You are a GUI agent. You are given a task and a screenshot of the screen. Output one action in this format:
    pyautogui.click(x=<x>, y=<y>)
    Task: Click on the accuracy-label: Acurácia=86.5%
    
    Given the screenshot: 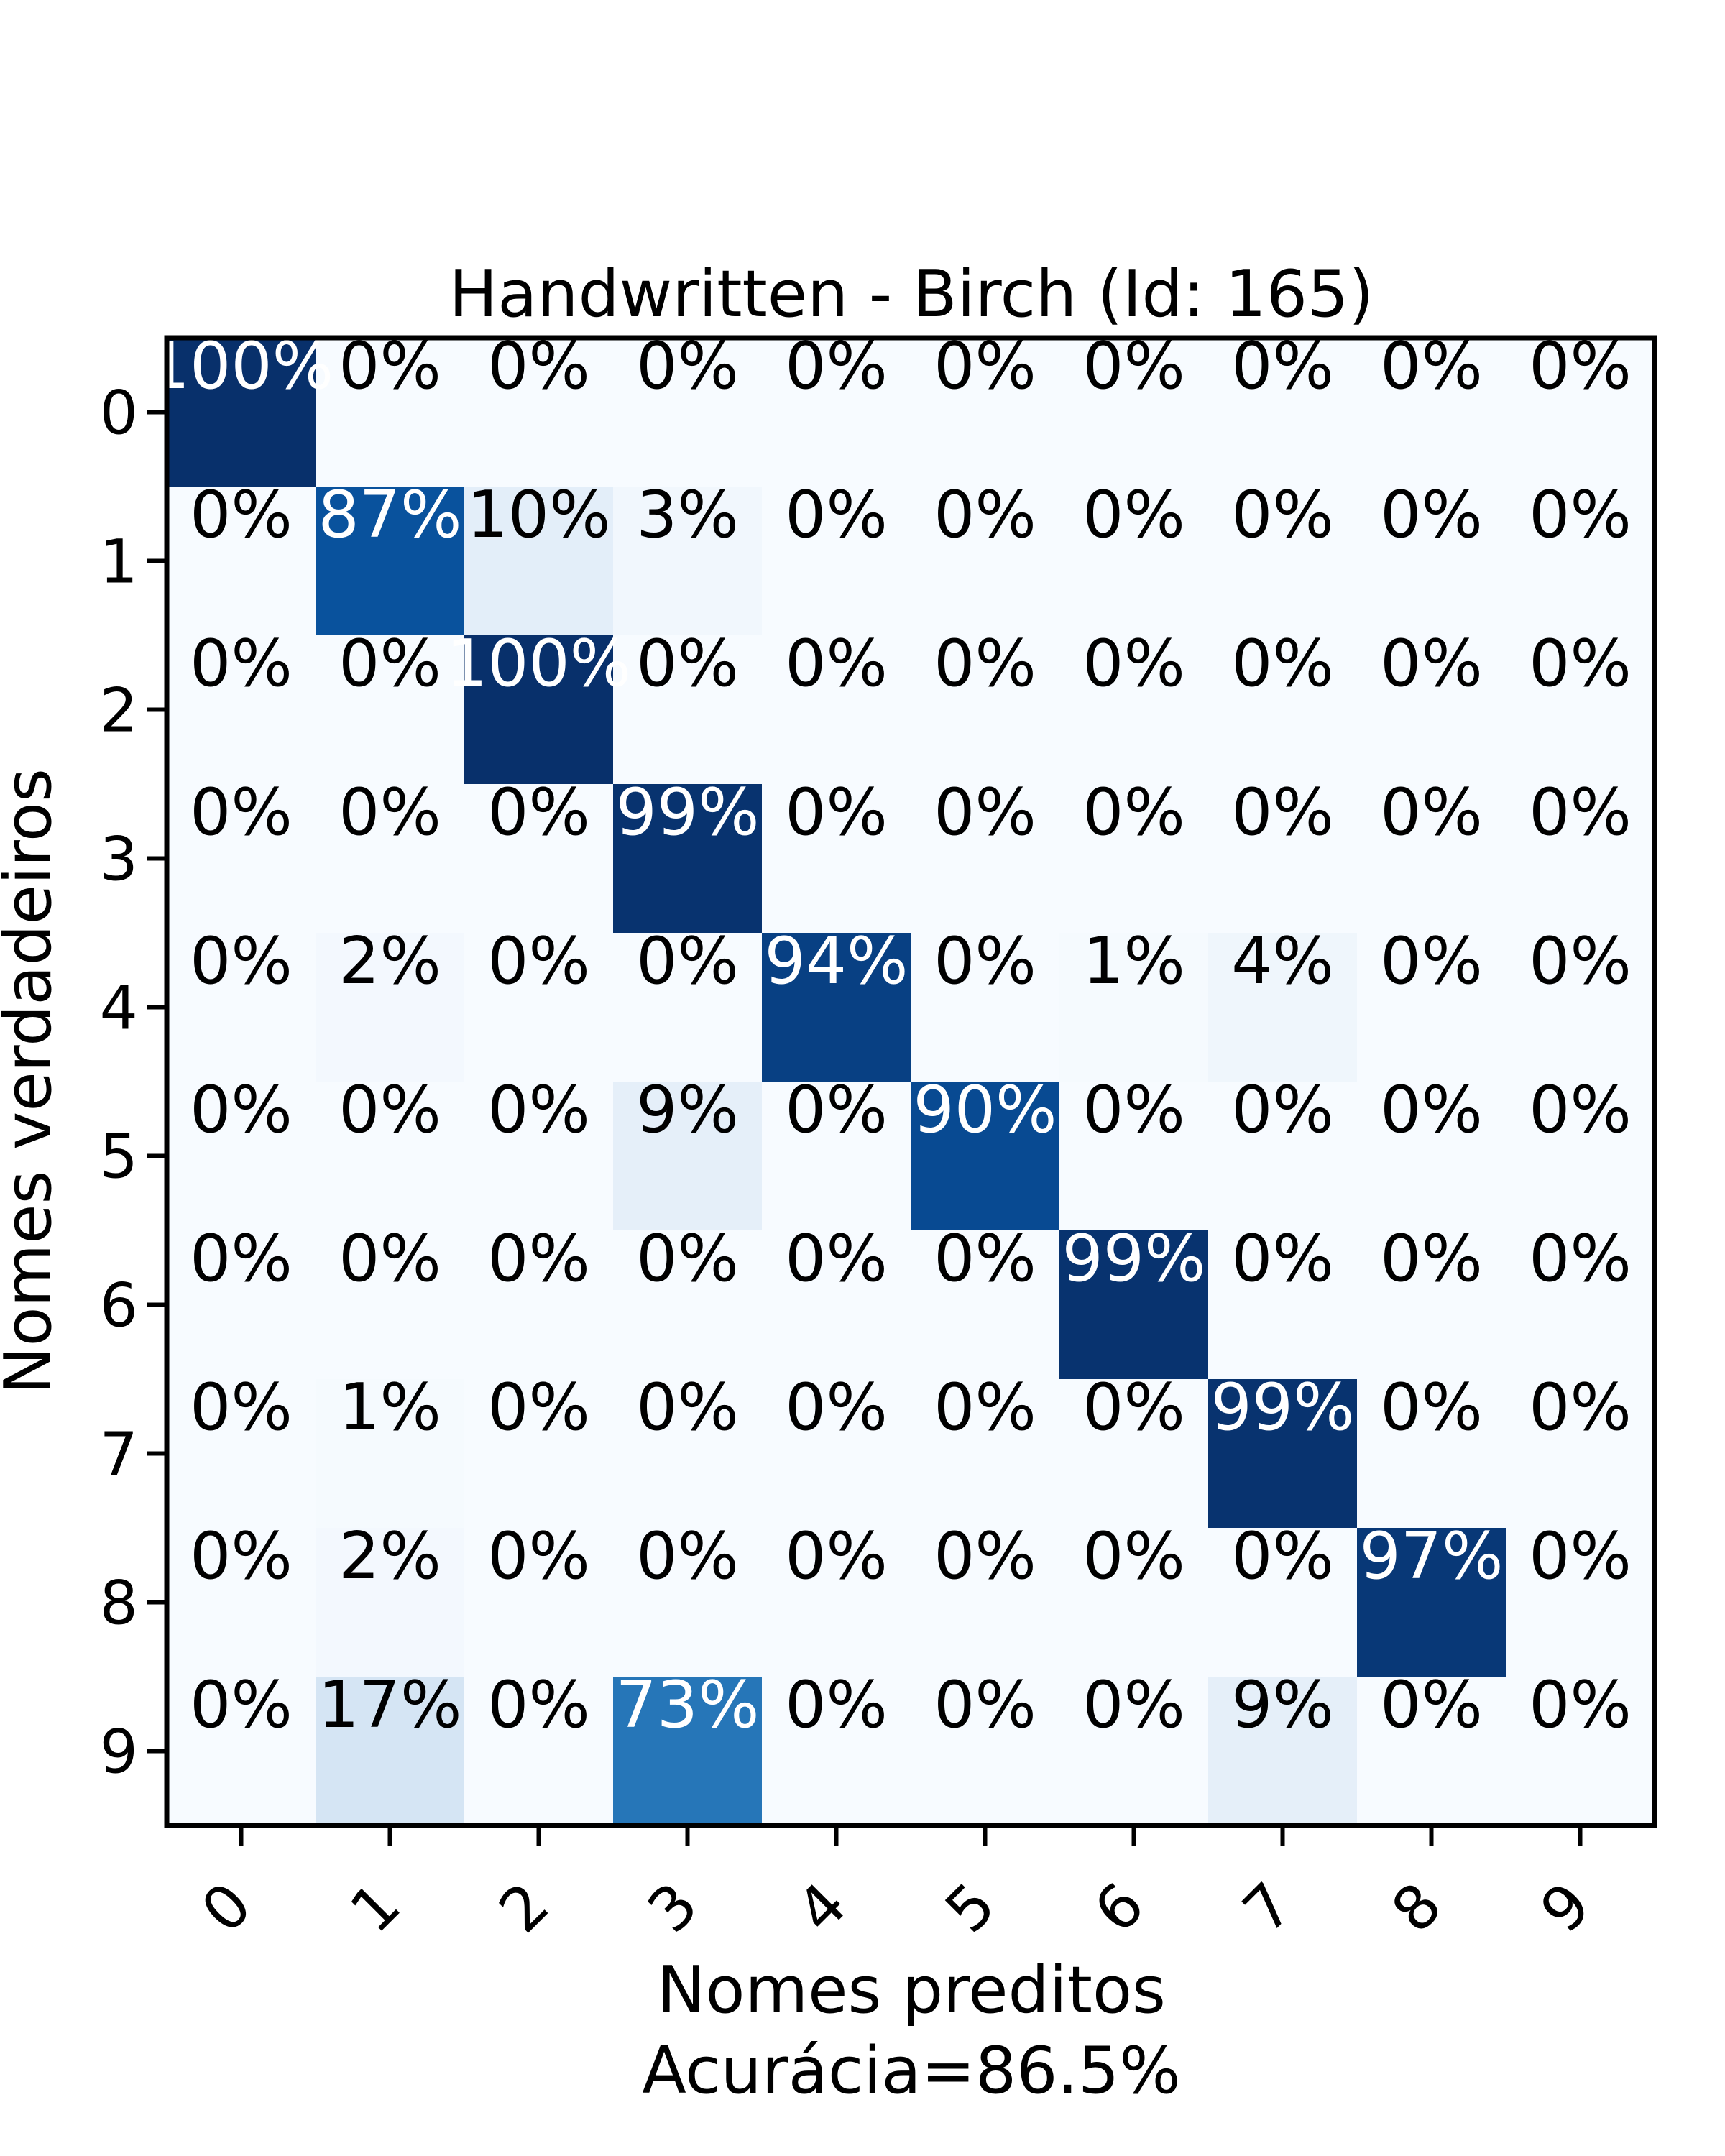 What is the action you would take?
    pyautogui.click(x=911, y=2071)
    